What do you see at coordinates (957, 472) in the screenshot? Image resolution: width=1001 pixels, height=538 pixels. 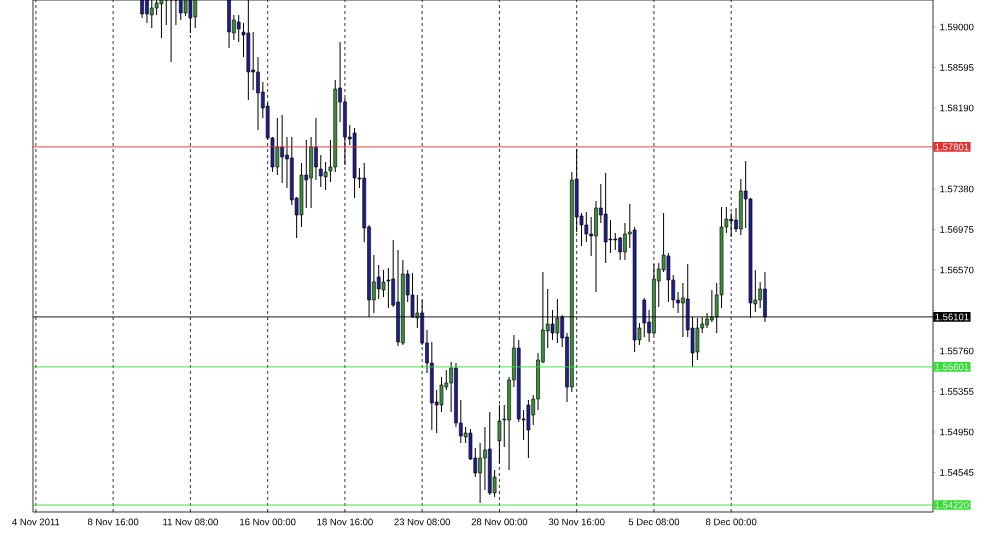 I see `y-tick-label: 1.54545` at bounding box center [957, 472].